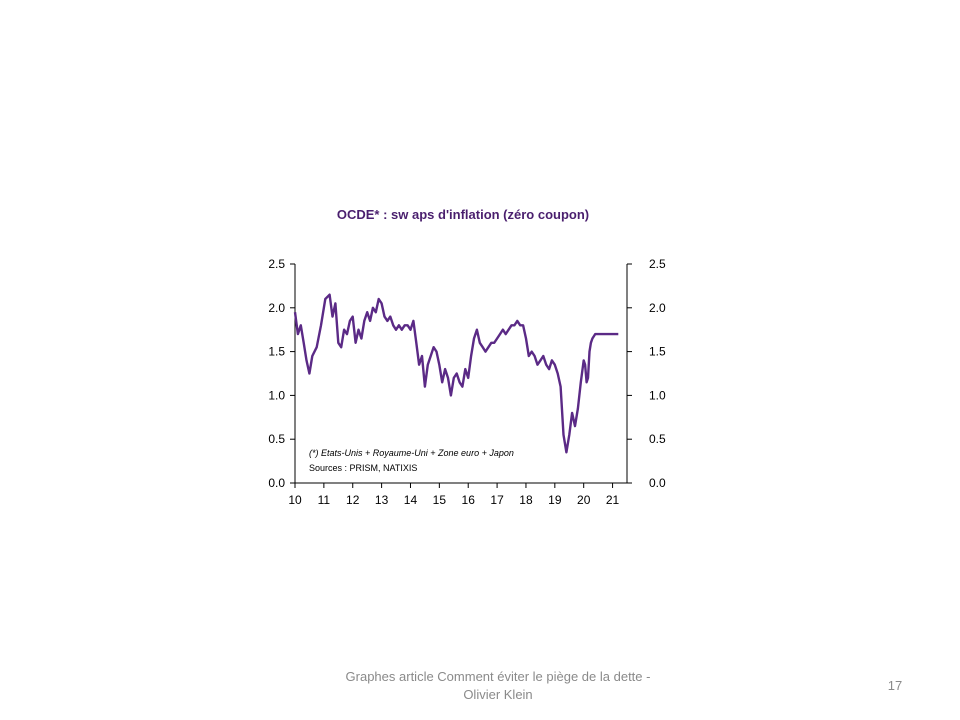 The height and width of the screenshot is (720, 960). I want to click on x-tick-label: 10, so click(295, 500).